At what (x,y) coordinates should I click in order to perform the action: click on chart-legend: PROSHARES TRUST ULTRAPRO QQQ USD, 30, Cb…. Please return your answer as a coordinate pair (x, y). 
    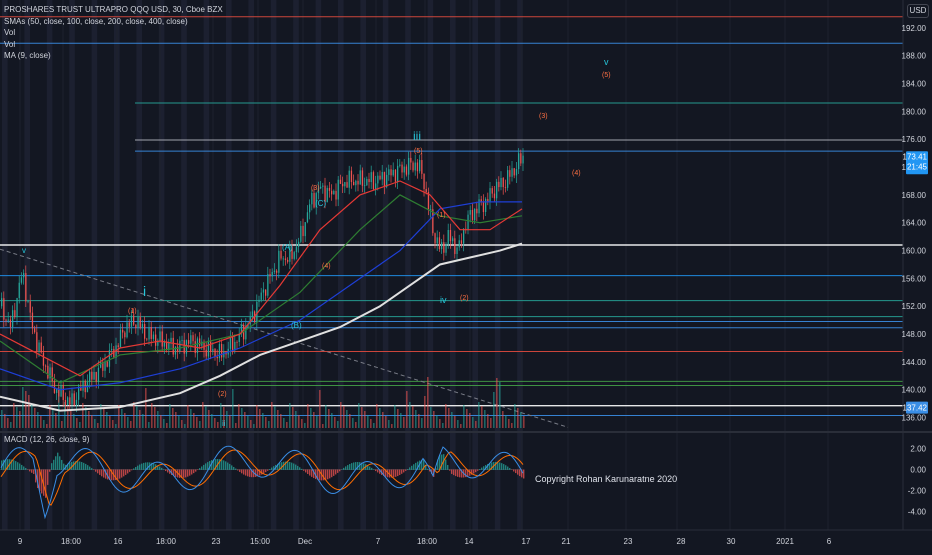
    Looking at the image, I should click on (113, 33).